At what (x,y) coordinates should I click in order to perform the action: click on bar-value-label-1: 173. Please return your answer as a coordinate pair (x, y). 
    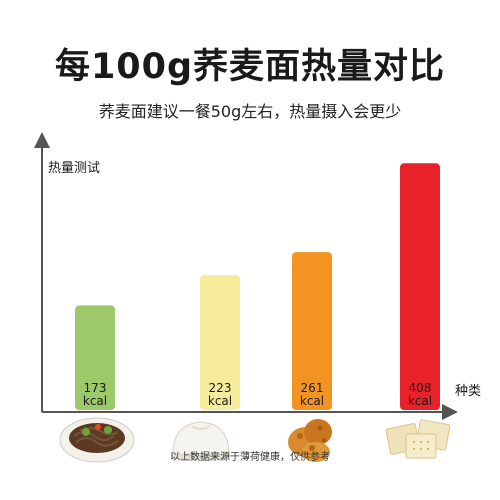
    Looking at the image, I should click on (95, 388).